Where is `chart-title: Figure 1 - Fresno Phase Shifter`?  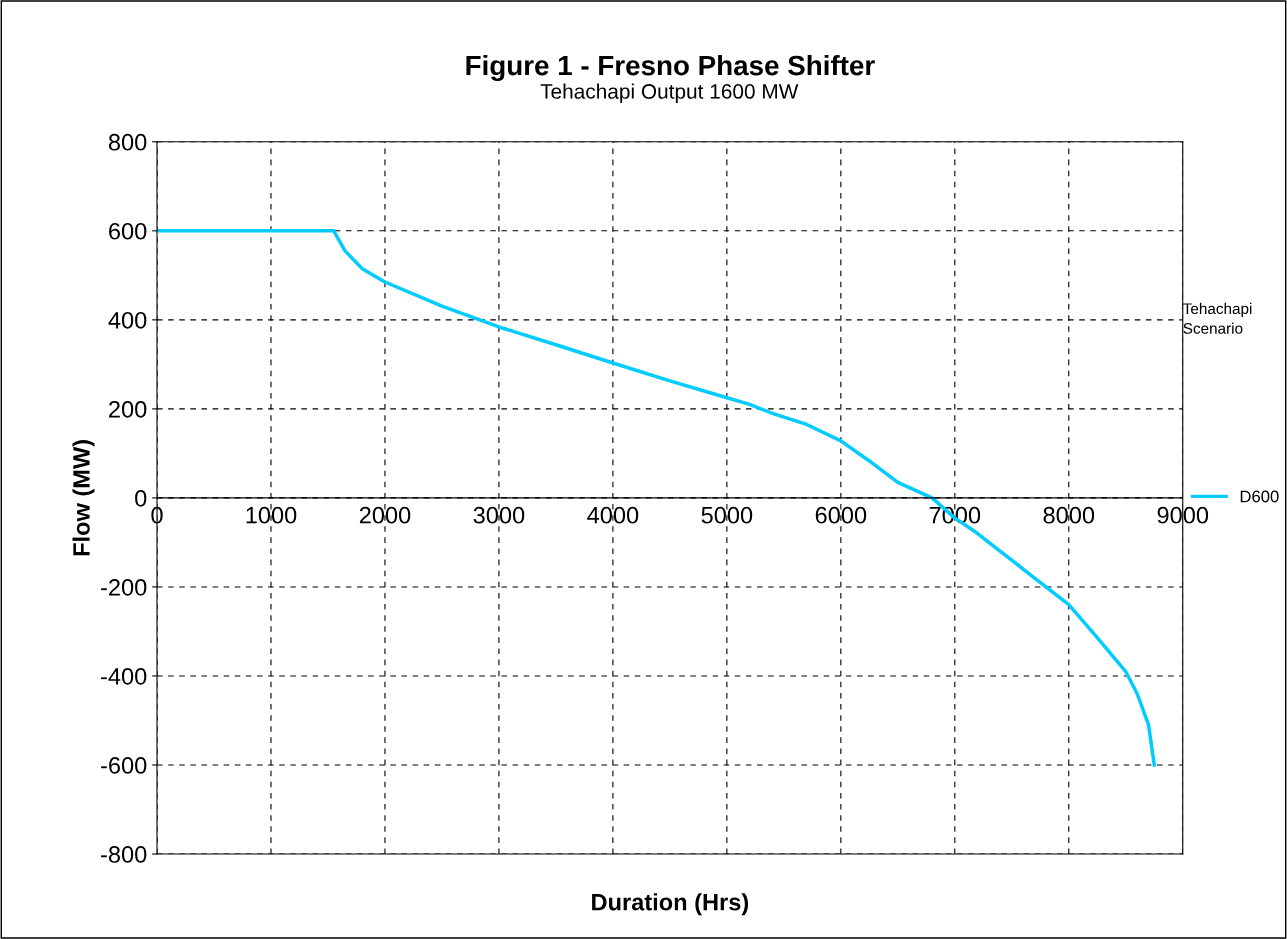
chart-title: Figure 1 - Fresno Phase Shifter is located at coordinates (670, 68).